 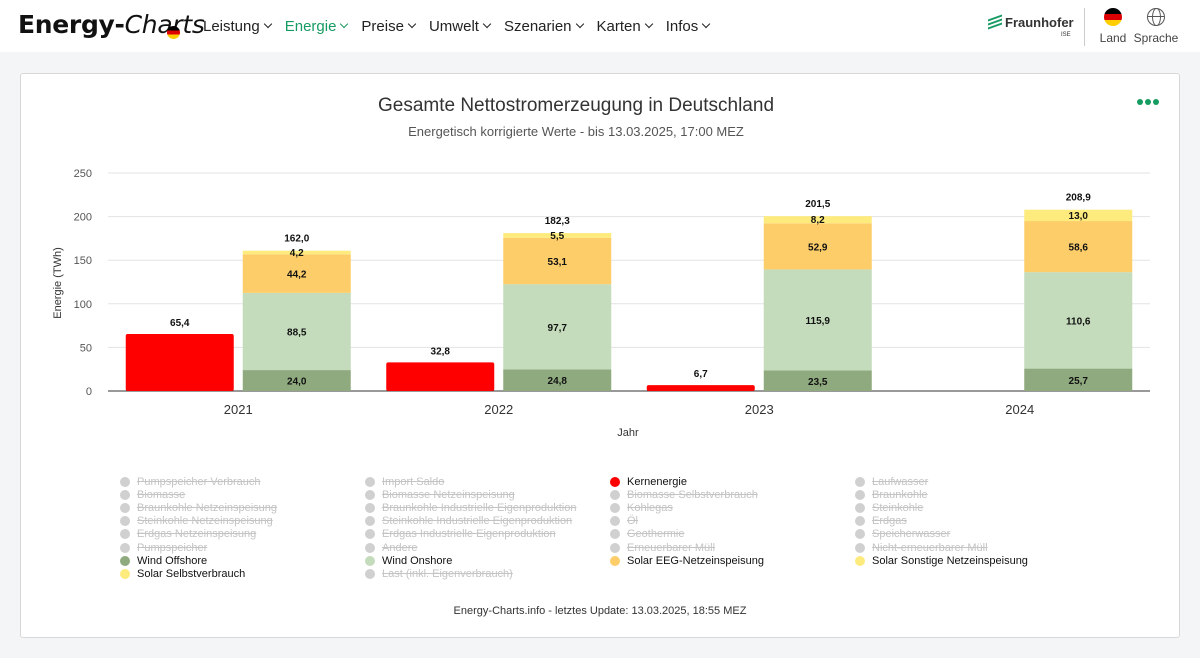 I want to click on bar-solar-sonstige-netzeinspeisung-2022, so click(x=557, y=235).